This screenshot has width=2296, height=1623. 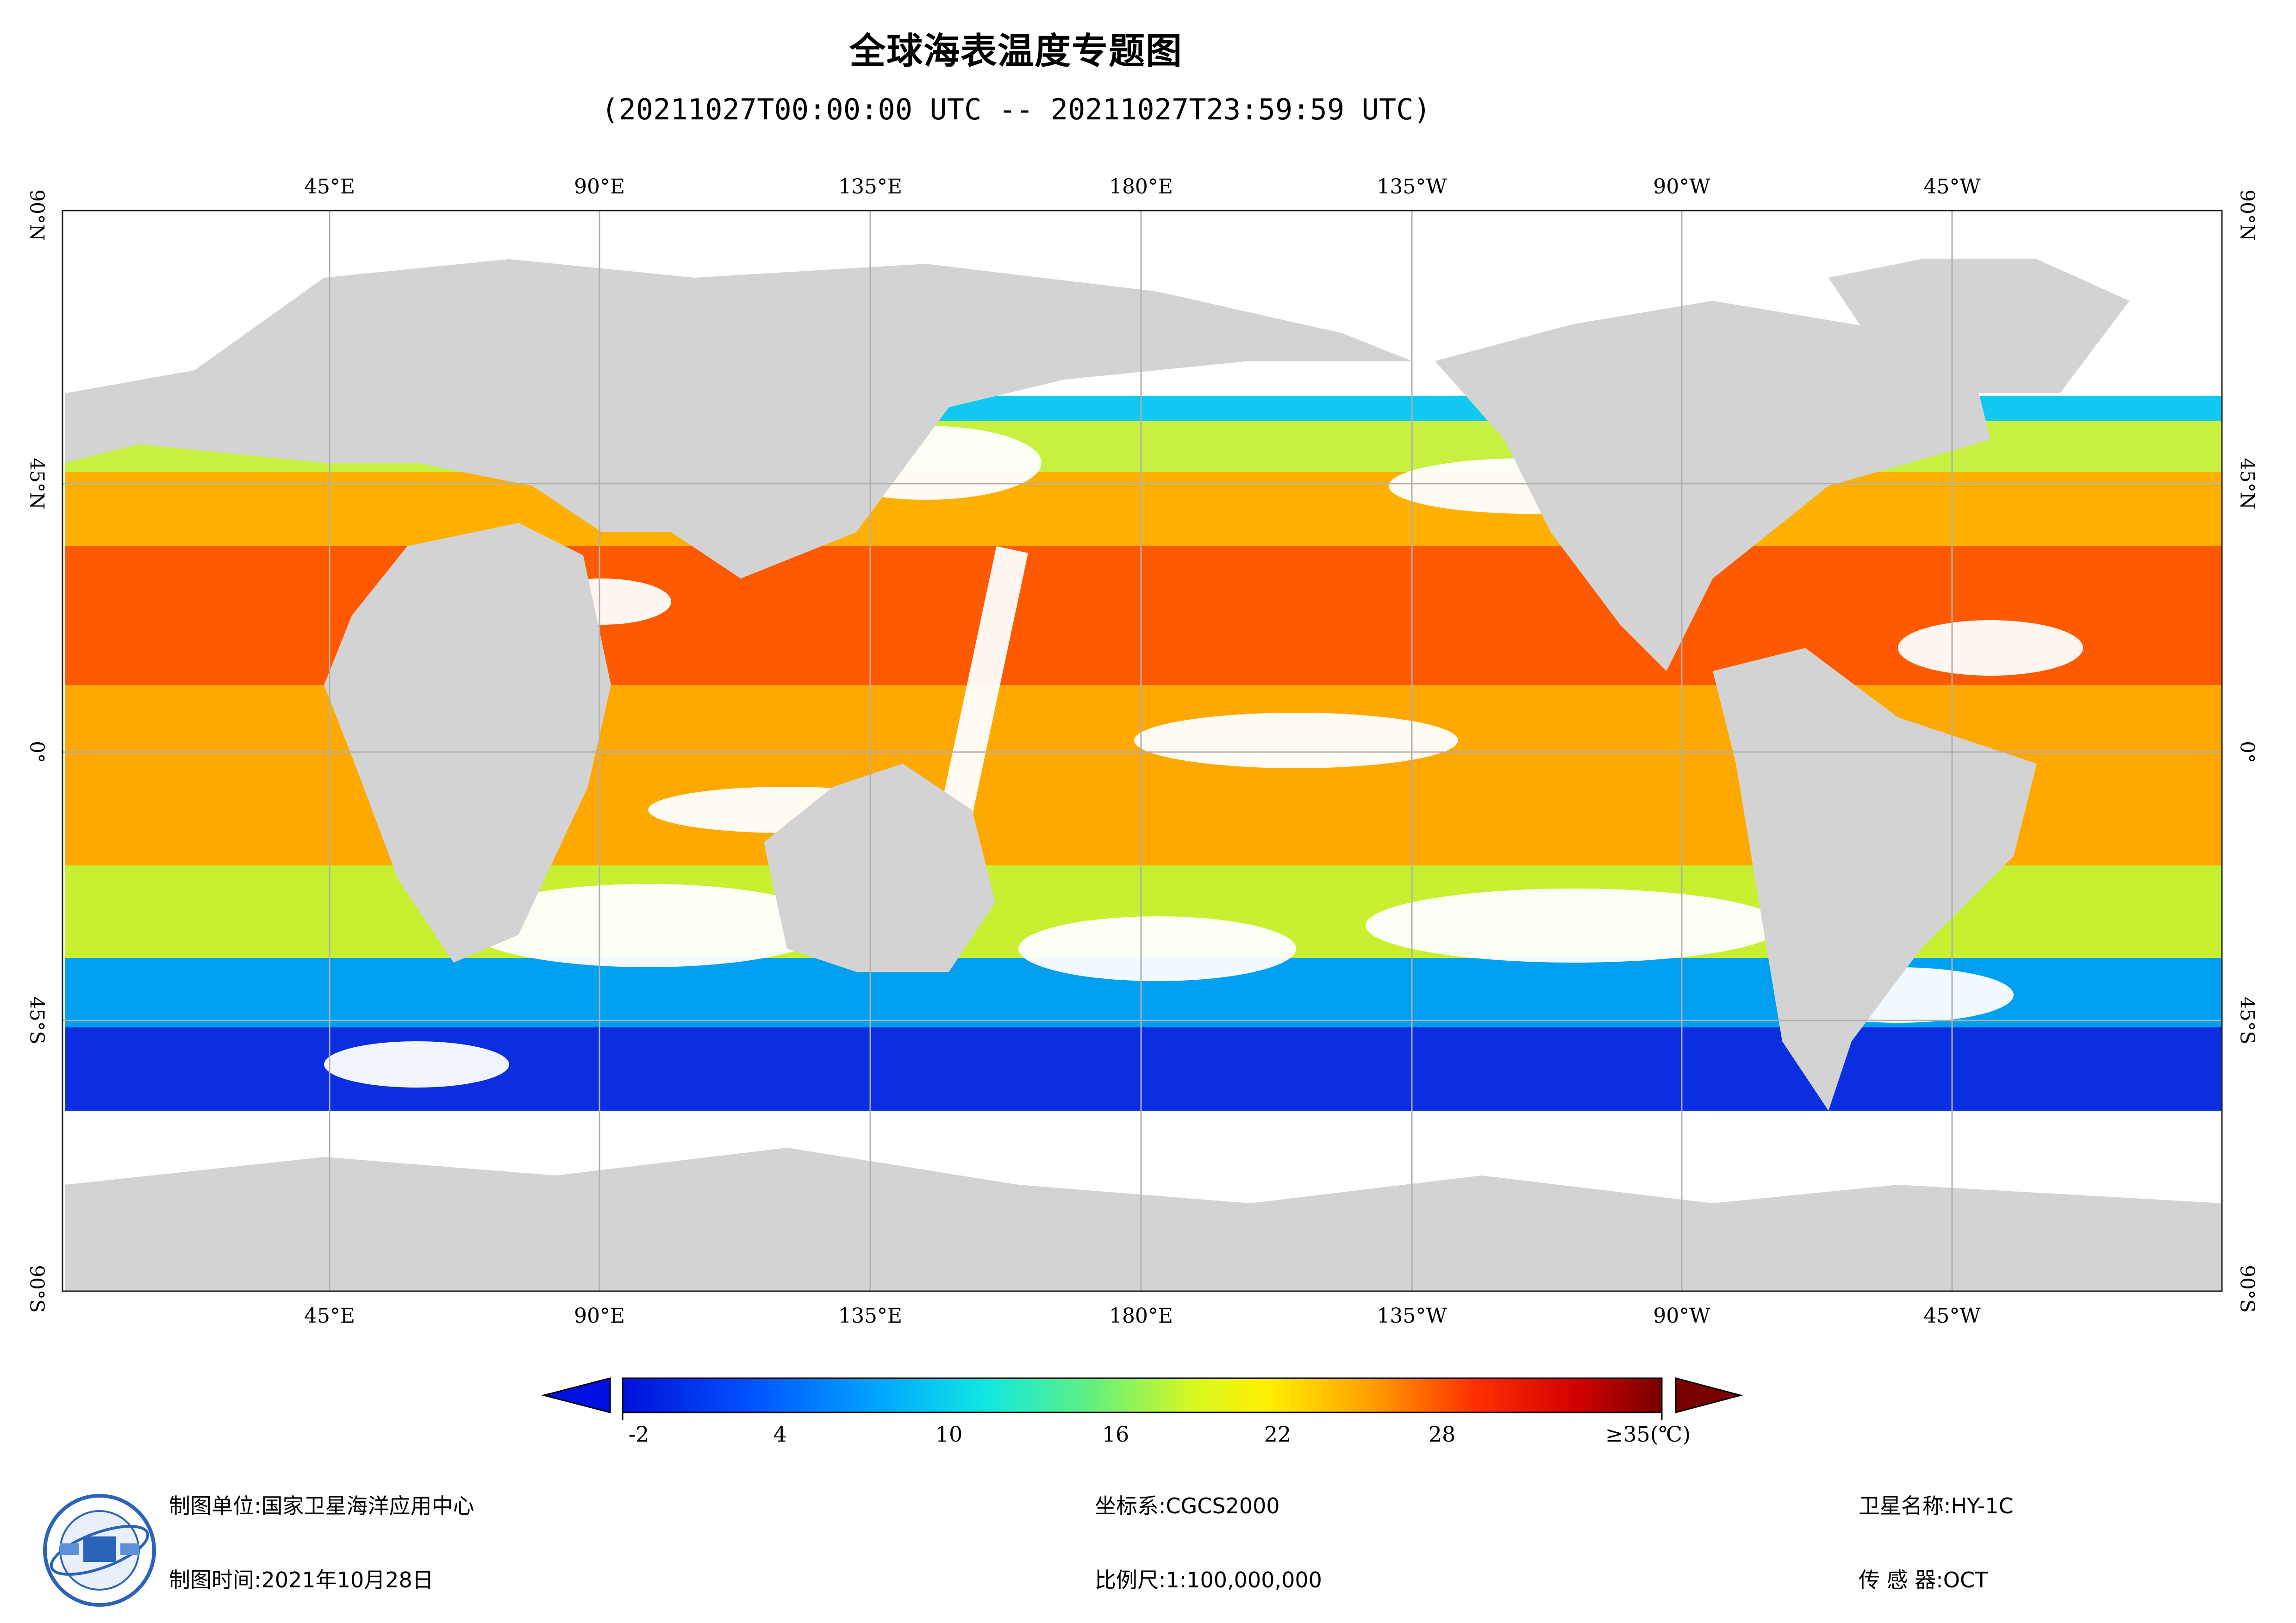 What do you see at coordinates (1979, 326) in the screenshot?
I see `greenland` at bounding box center [1979, 326].